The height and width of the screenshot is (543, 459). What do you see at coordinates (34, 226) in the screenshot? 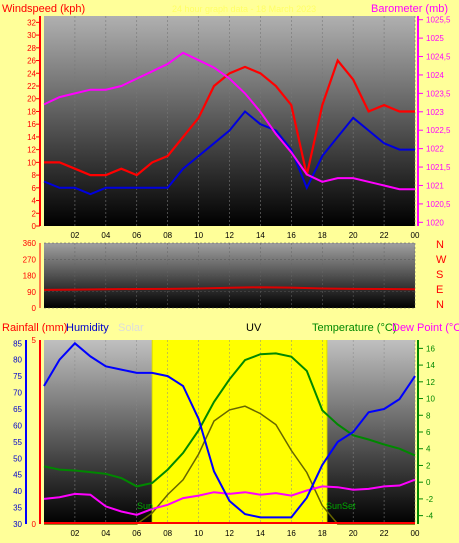
I see `wind-tick-label: 0` at bounding box center [34, 226].